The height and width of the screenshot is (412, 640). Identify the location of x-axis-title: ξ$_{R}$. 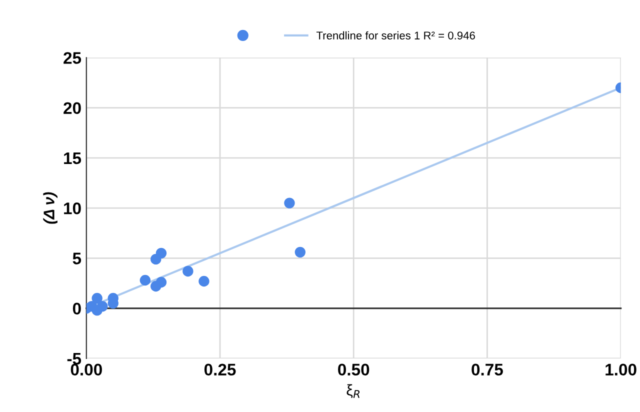
(353, 391).